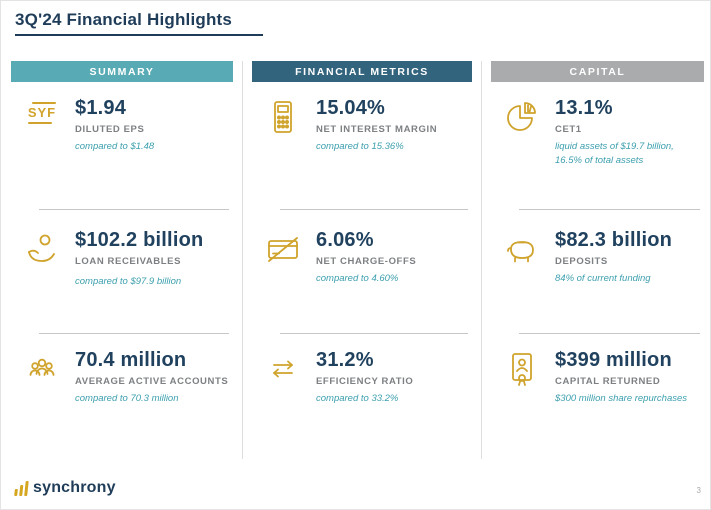  What do you see at coordinates (152, 381) in the screenshot?
I see `metric-label: AVERAGE ACTIVE ACCOUNTS` at bounding box center [152, 381].